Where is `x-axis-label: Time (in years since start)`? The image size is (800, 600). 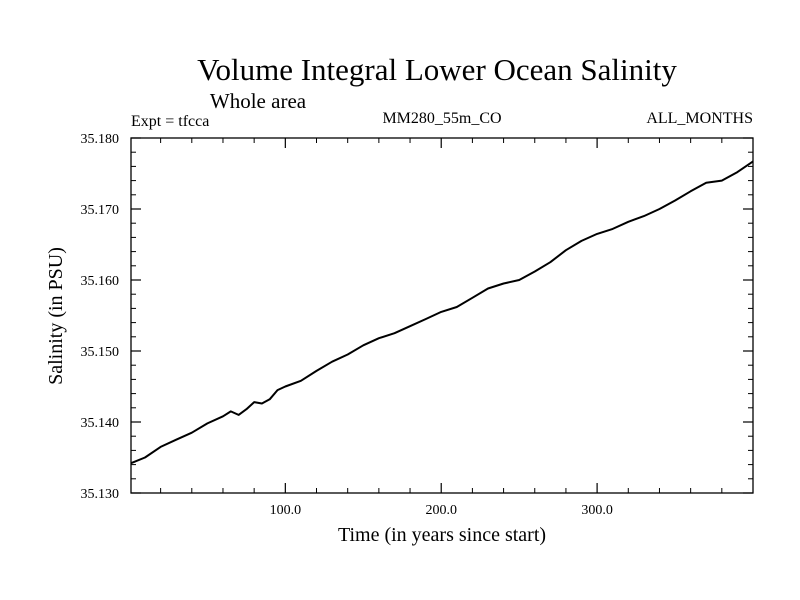 x-axis-label: Time (in years since start) is located at coordinates (442, 535).